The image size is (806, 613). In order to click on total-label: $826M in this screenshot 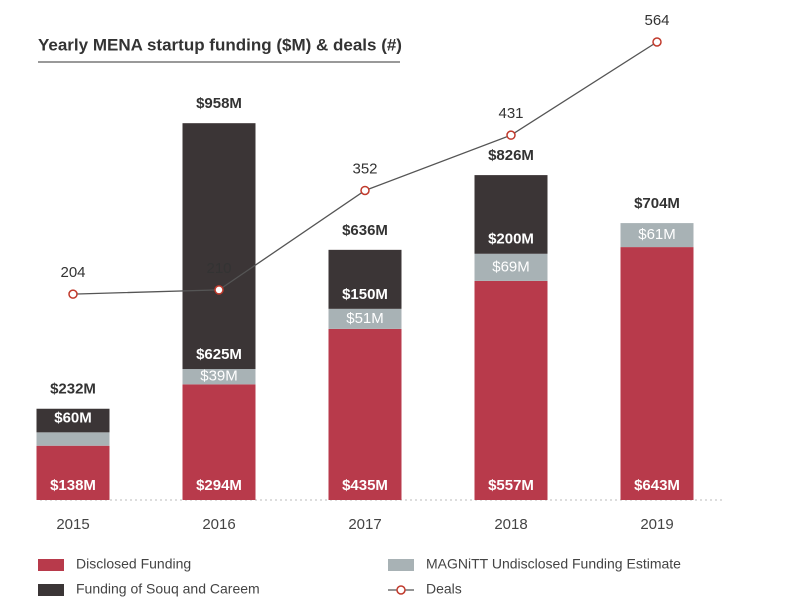, I will do `click(511, 155)`.